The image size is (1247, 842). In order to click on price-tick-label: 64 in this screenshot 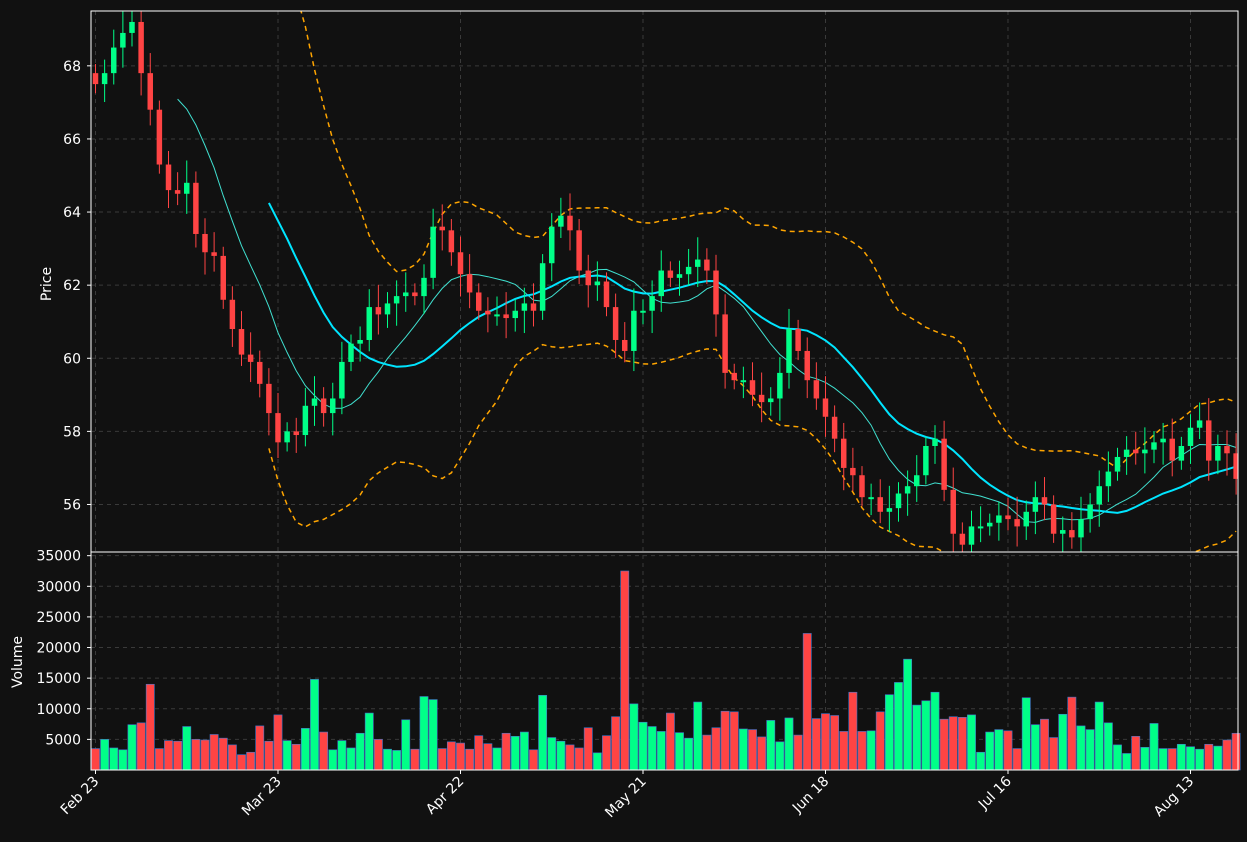, I will do `click(72, 213)`.